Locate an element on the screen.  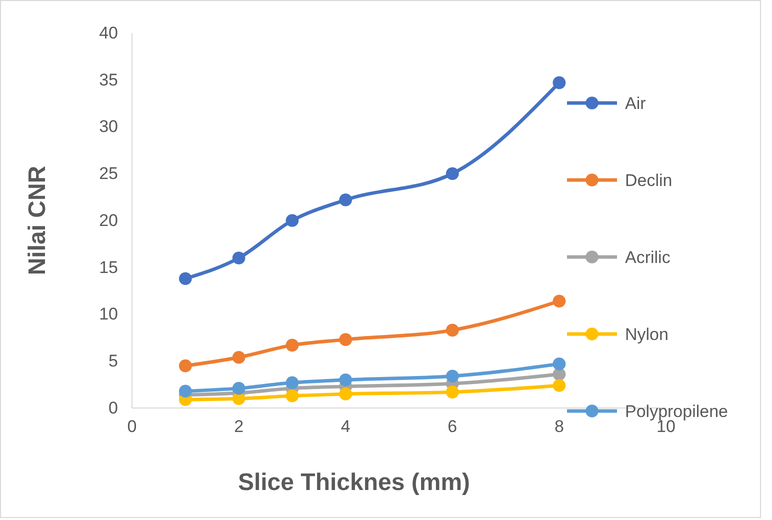
legend-label: Acrilic is located at coordinates (648, 257).